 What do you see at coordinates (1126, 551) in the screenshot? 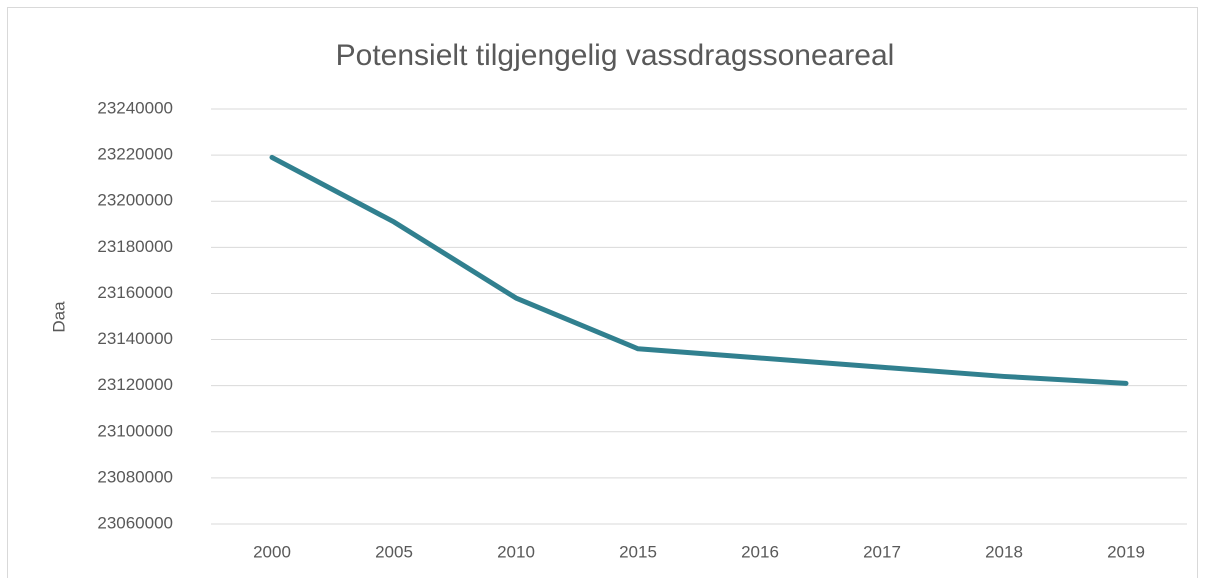
I see `x-tick-label: 2019` at bounding box center [1126, 551].